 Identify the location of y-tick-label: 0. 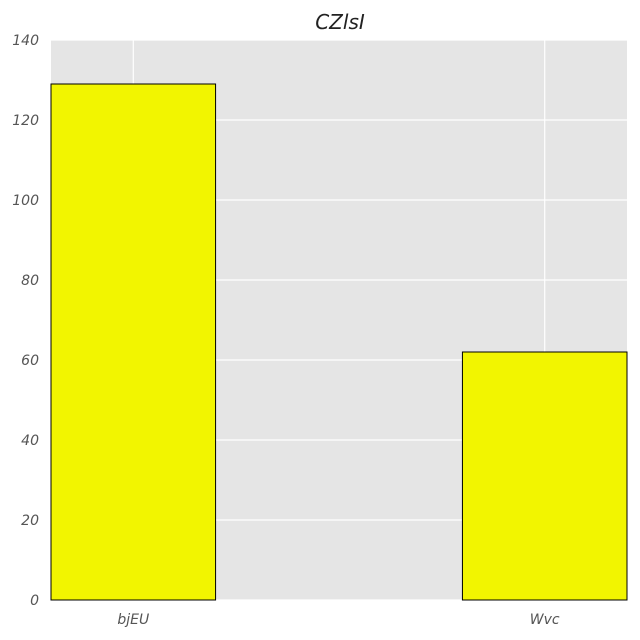
(34, 601).